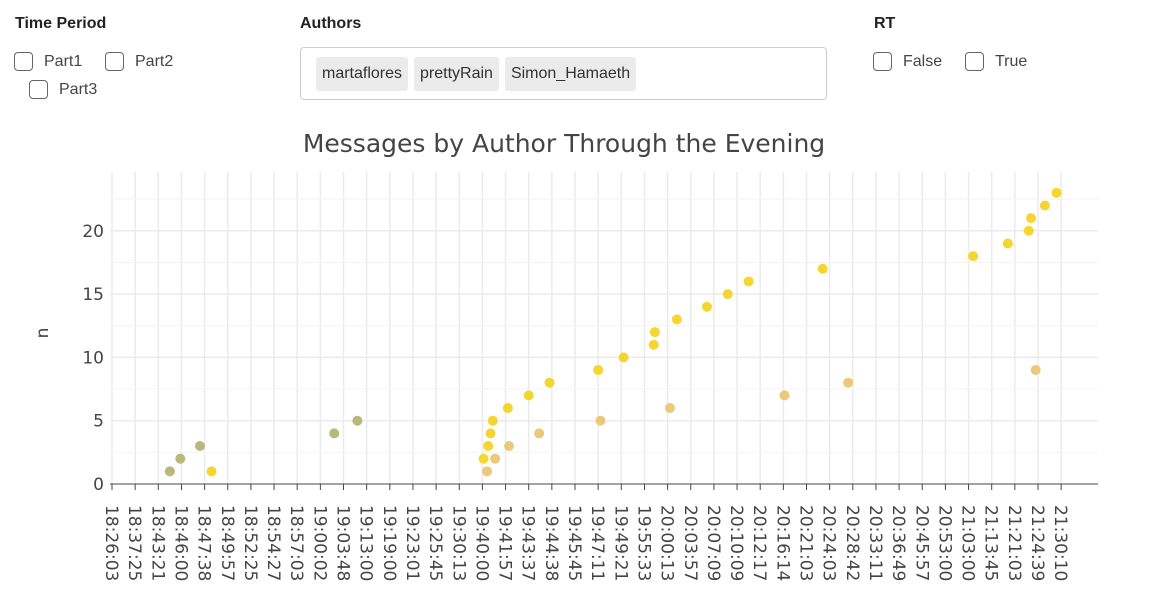  Describe the element at coordinates (343, 543) in the screenshot. I see `x-tick-label: 19:03:48` at that location.